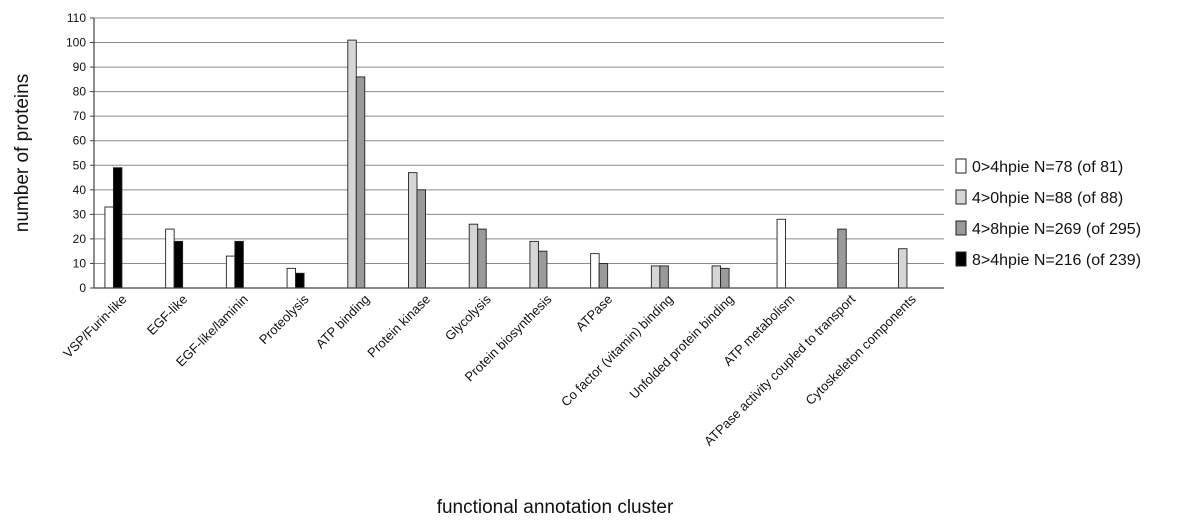 This screenshot has width=1199, height=520. Describe the element at coordinates (468, 317) in the screenshot. I see `x-tick-label: Glycolysis` at that location.